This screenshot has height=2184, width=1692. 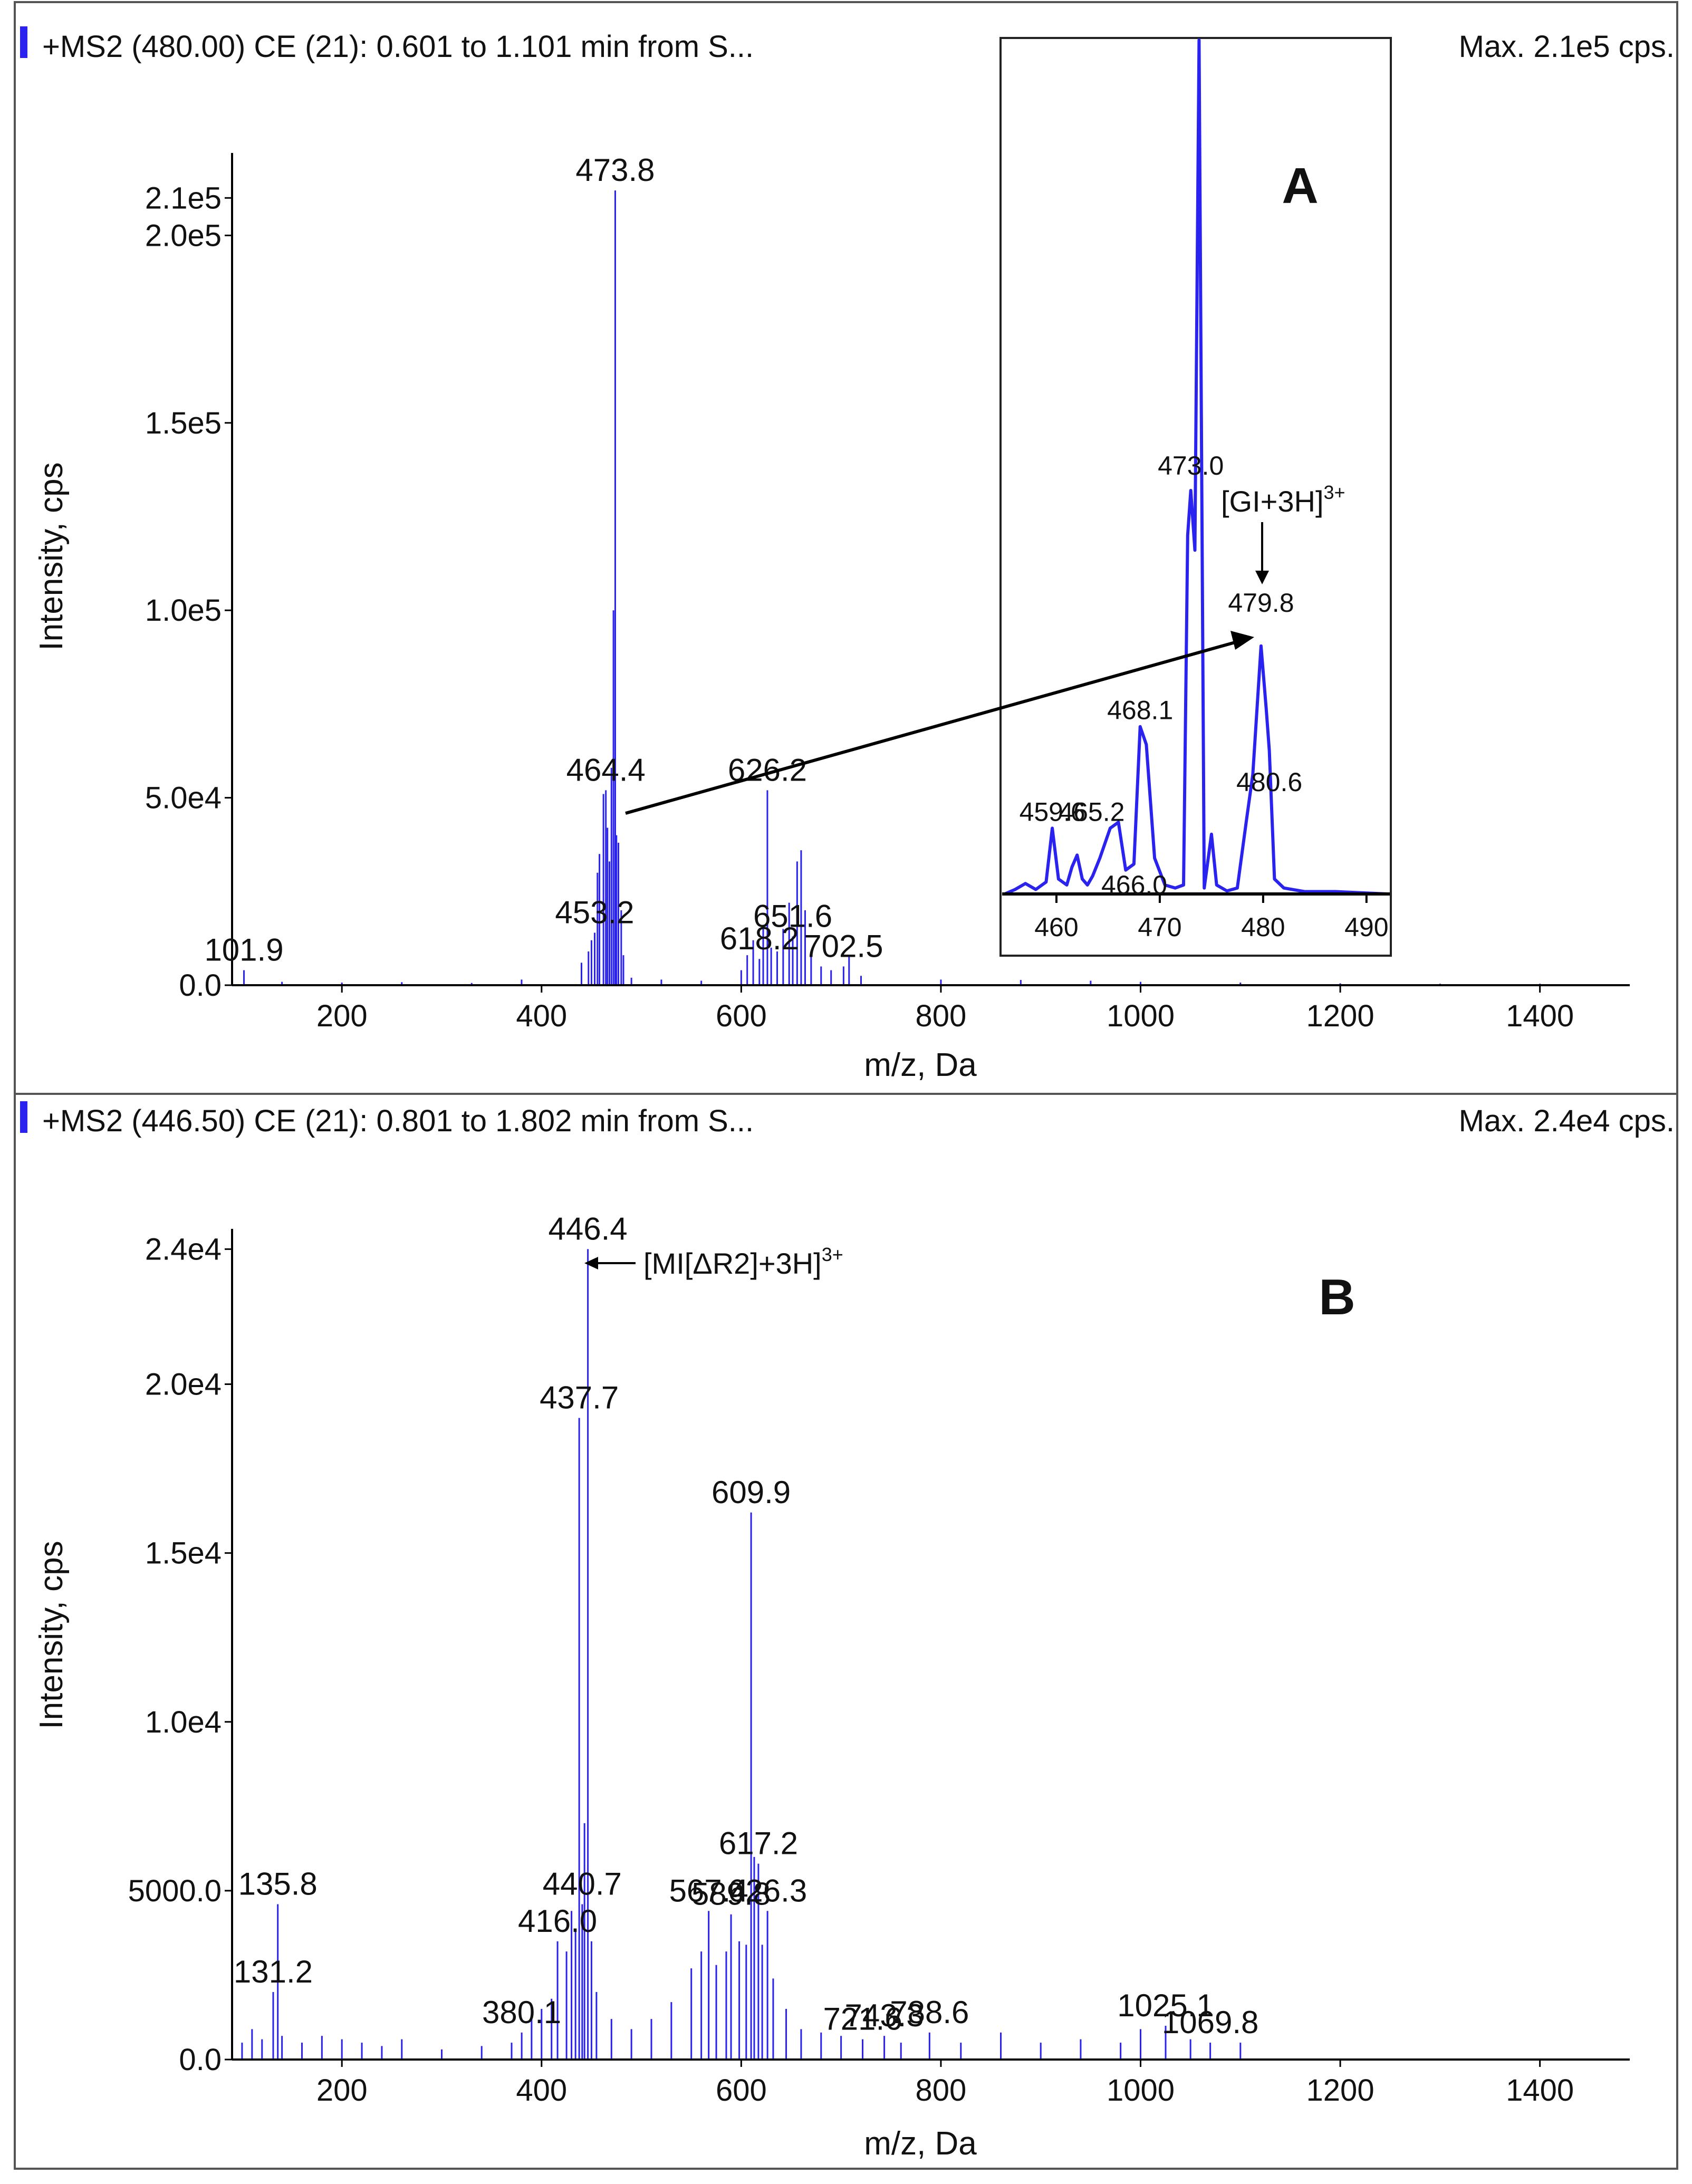 I want to click on y-tick-label: 2.0e4, so click(x=183, y=1385).